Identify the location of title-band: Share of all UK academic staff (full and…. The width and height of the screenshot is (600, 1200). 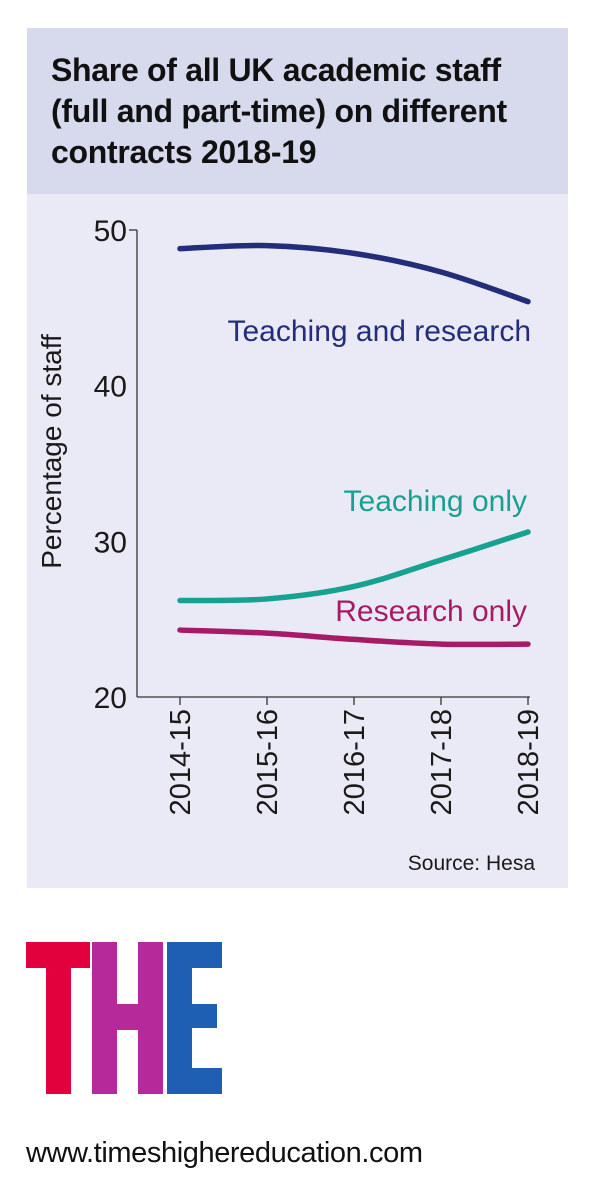
(297, 111).